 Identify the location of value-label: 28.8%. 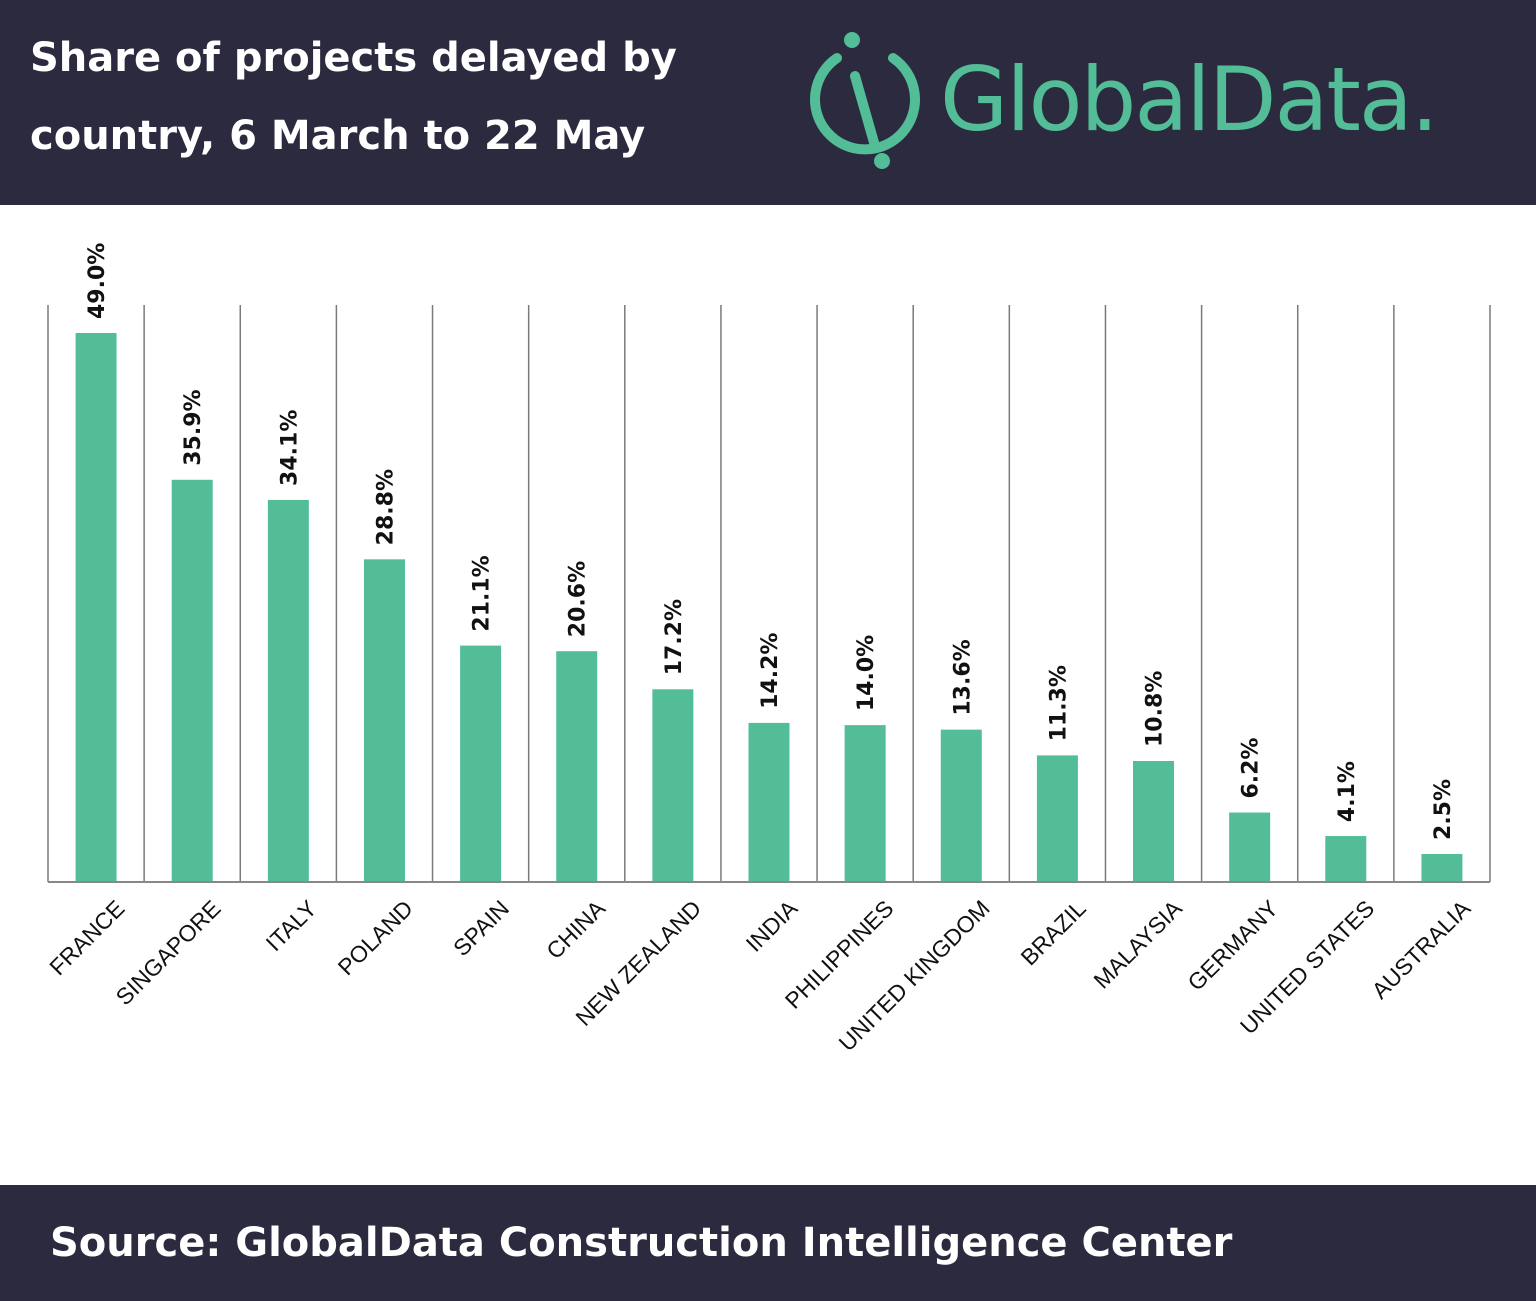
(385, 507).